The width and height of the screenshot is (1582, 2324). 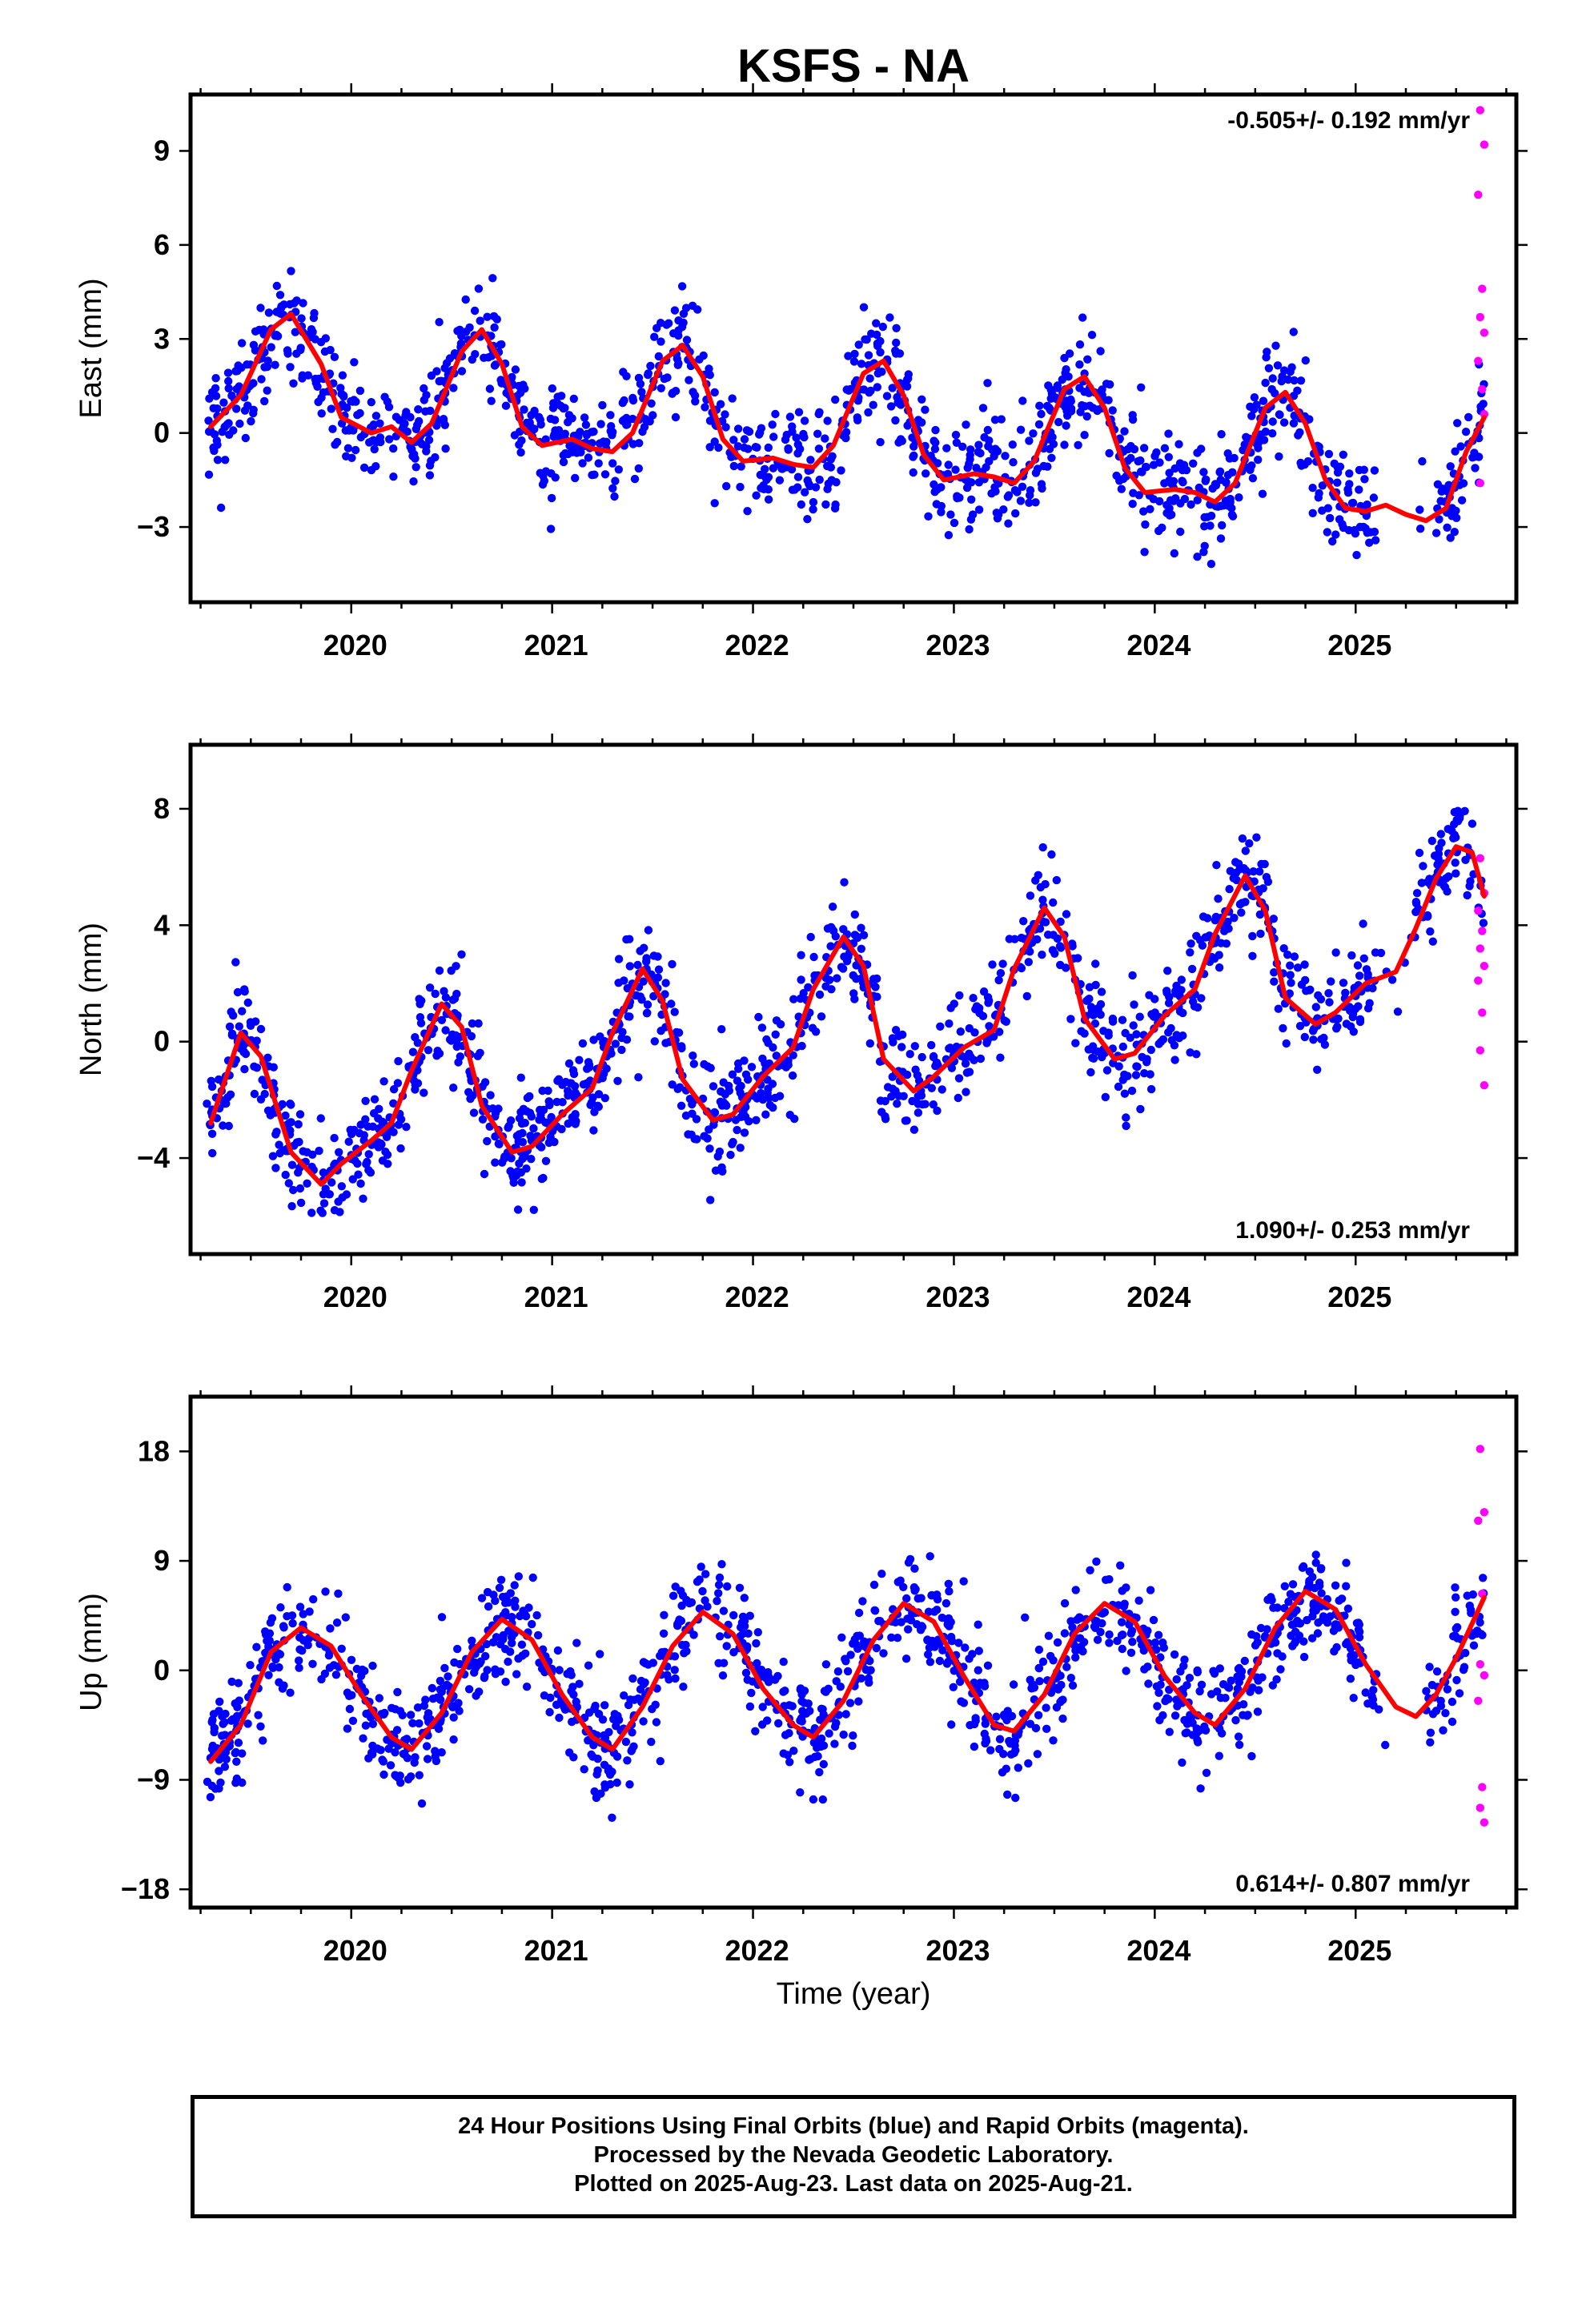 I want to click on y-tick-label: 6, so click(x=162, y=245).